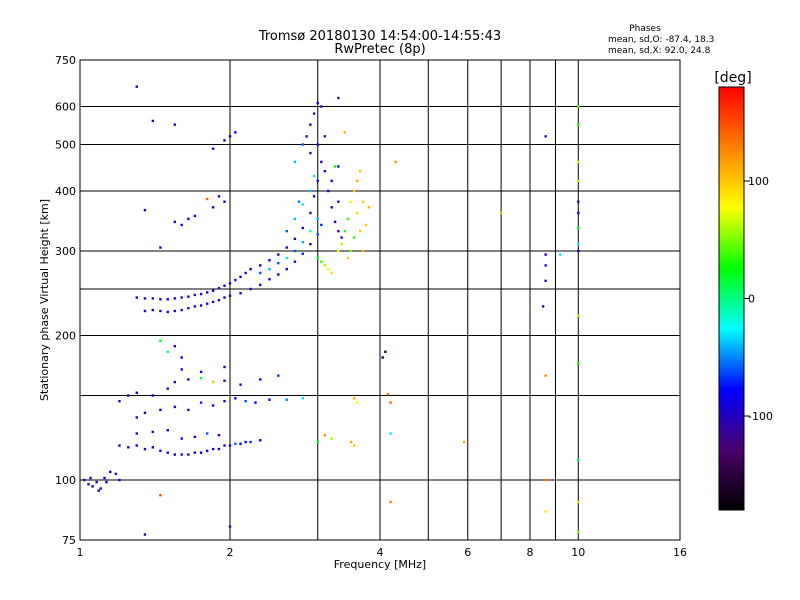  I want to click on y-tick-label: 400, so click(65, 191).